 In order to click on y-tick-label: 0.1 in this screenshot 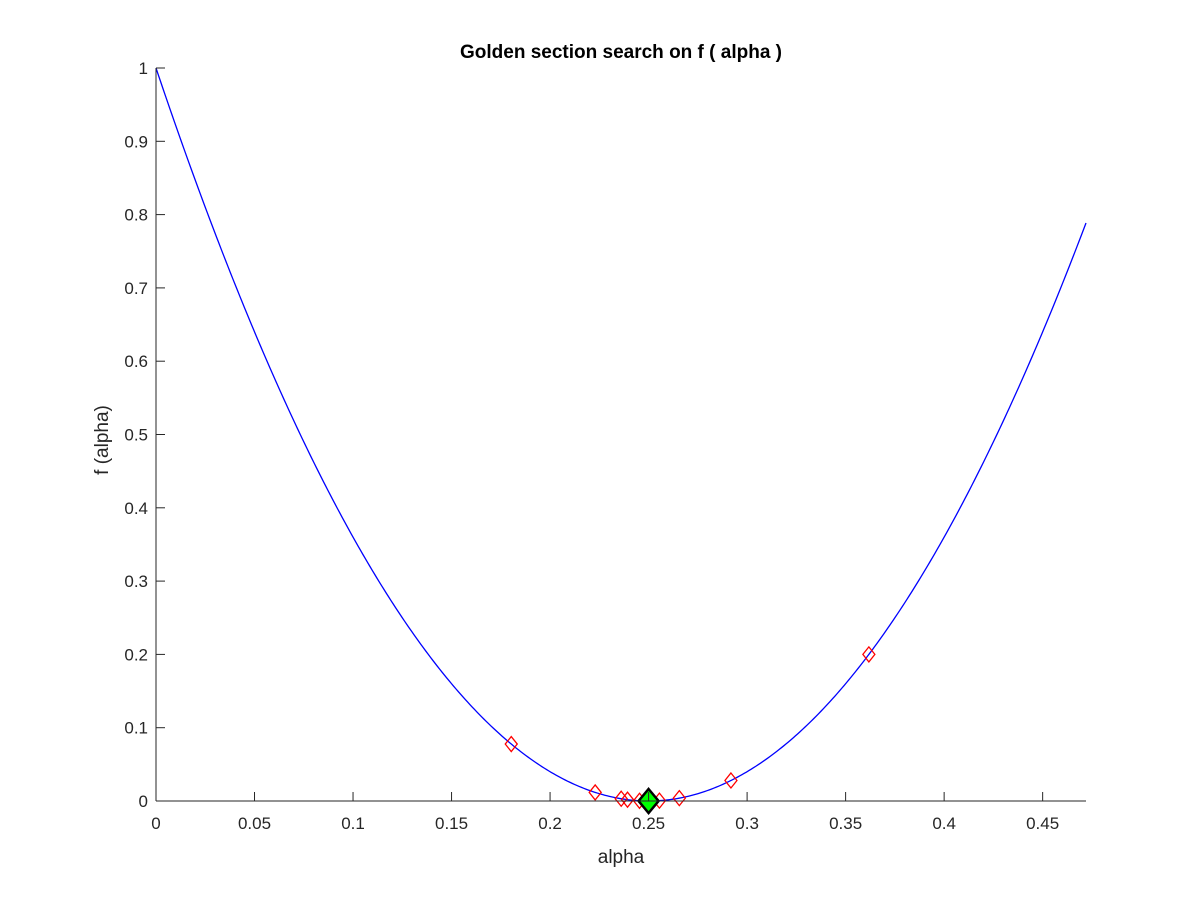, I will do `click(136, 728)`.